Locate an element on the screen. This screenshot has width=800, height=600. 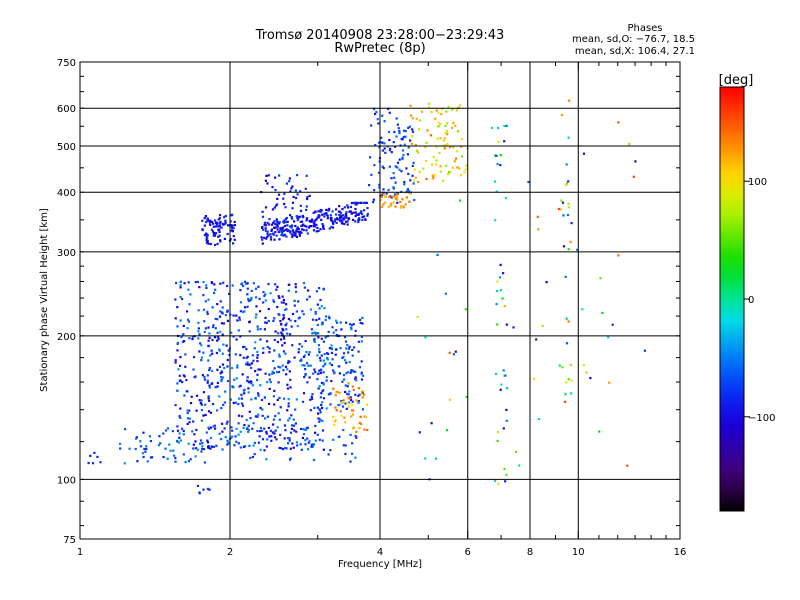
x-tick-label: 2 is located at coordinates (230, 552).